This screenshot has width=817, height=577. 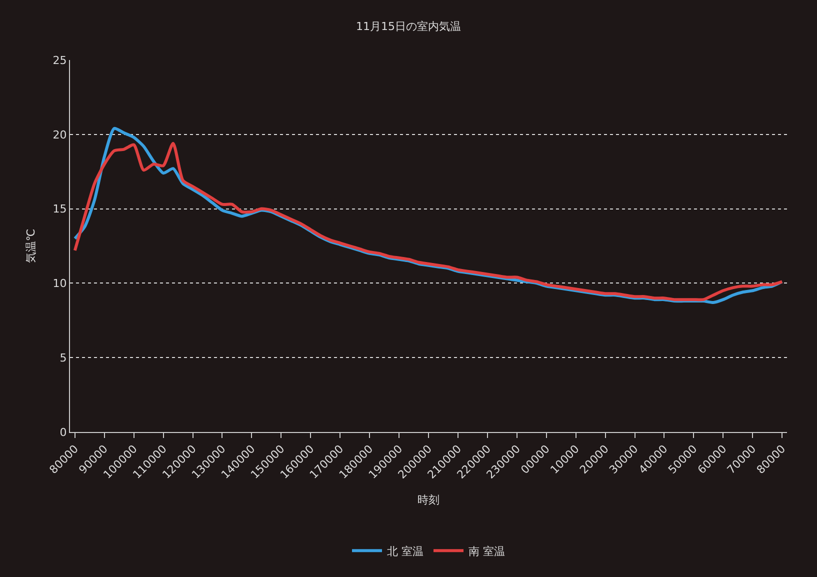 What do you see at coordinates (405, 551) in the screenshot?
I see `legend-label: 北 室温` at bounding box center [405, 551].